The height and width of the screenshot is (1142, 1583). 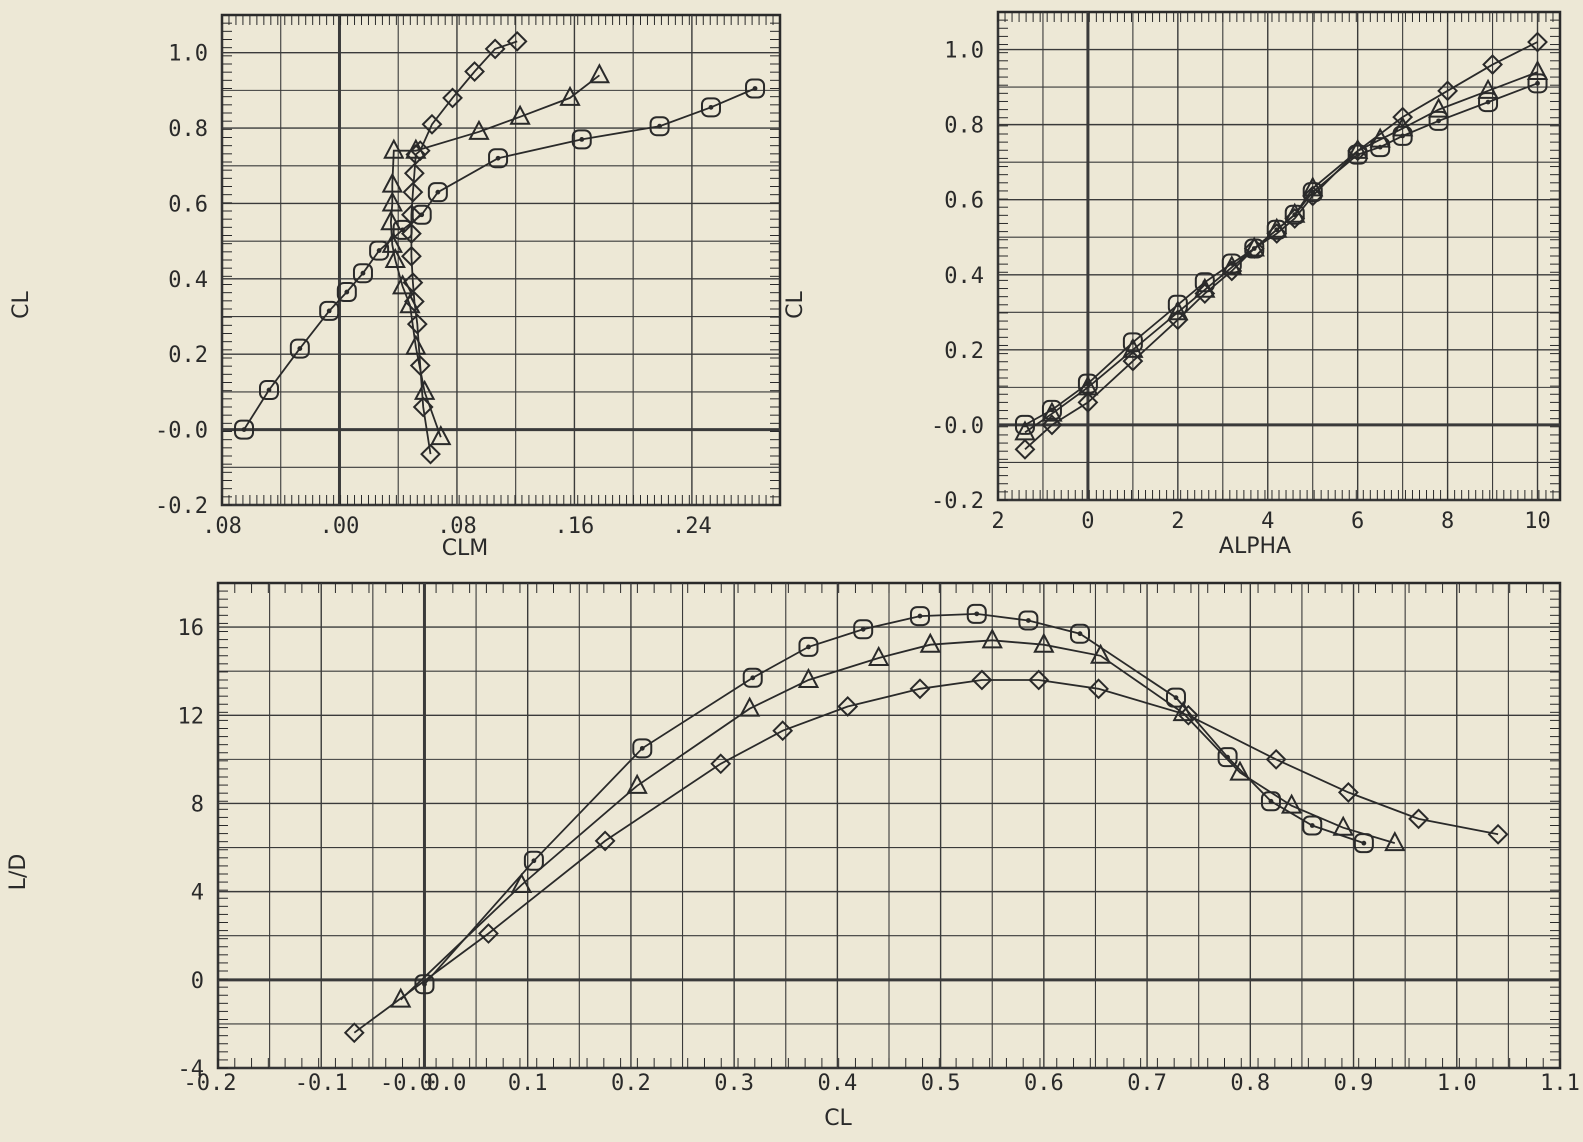 I want to click on x-tick-label: 0.9, so click(x=1354, y=1083).